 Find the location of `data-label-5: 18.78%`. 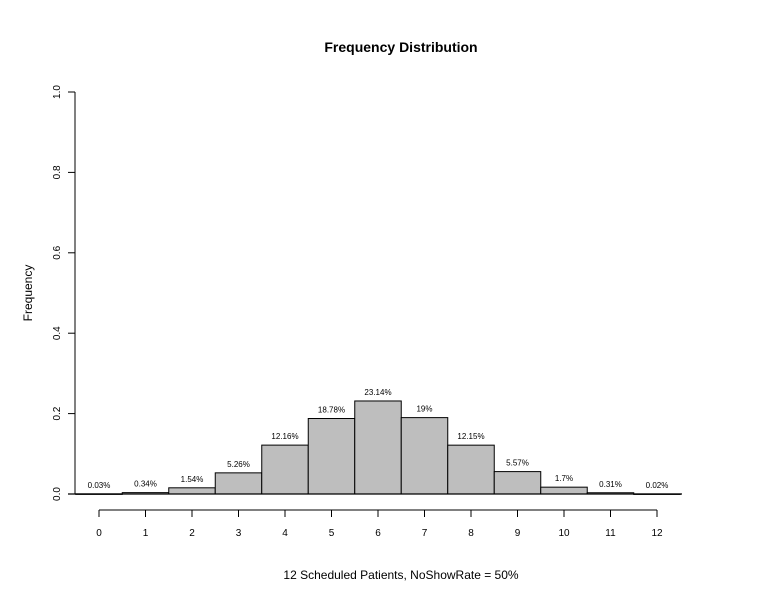

data-label-5: 18.78% is located at coordinates (331, 410).